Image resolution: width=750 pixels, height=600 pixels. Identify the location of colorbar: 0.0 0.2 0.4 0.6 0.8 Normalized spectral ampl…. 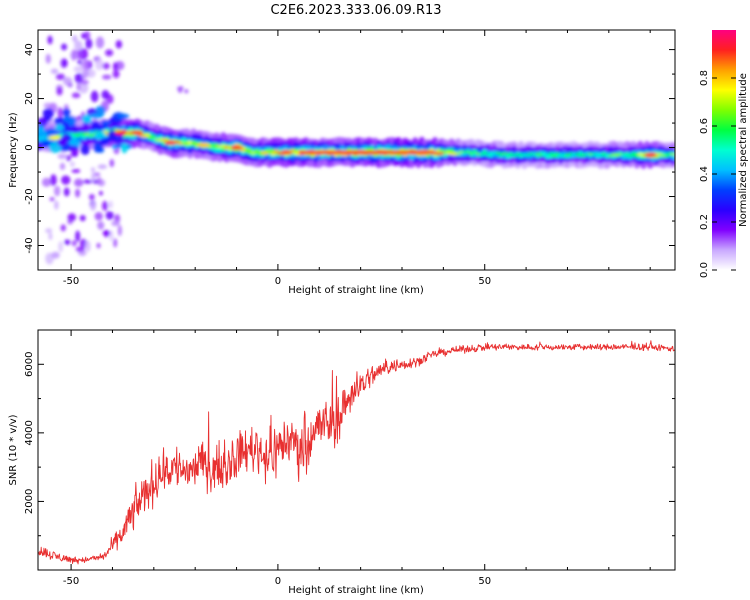
(724, 154).